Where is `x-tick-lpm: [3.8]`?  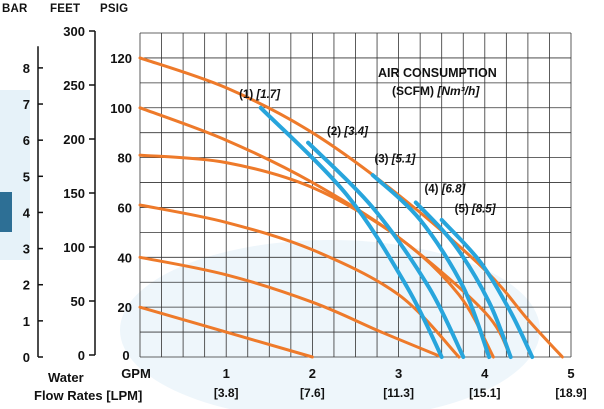 x-tick-lpm: [3.8] is located at coordinates (226, 393).